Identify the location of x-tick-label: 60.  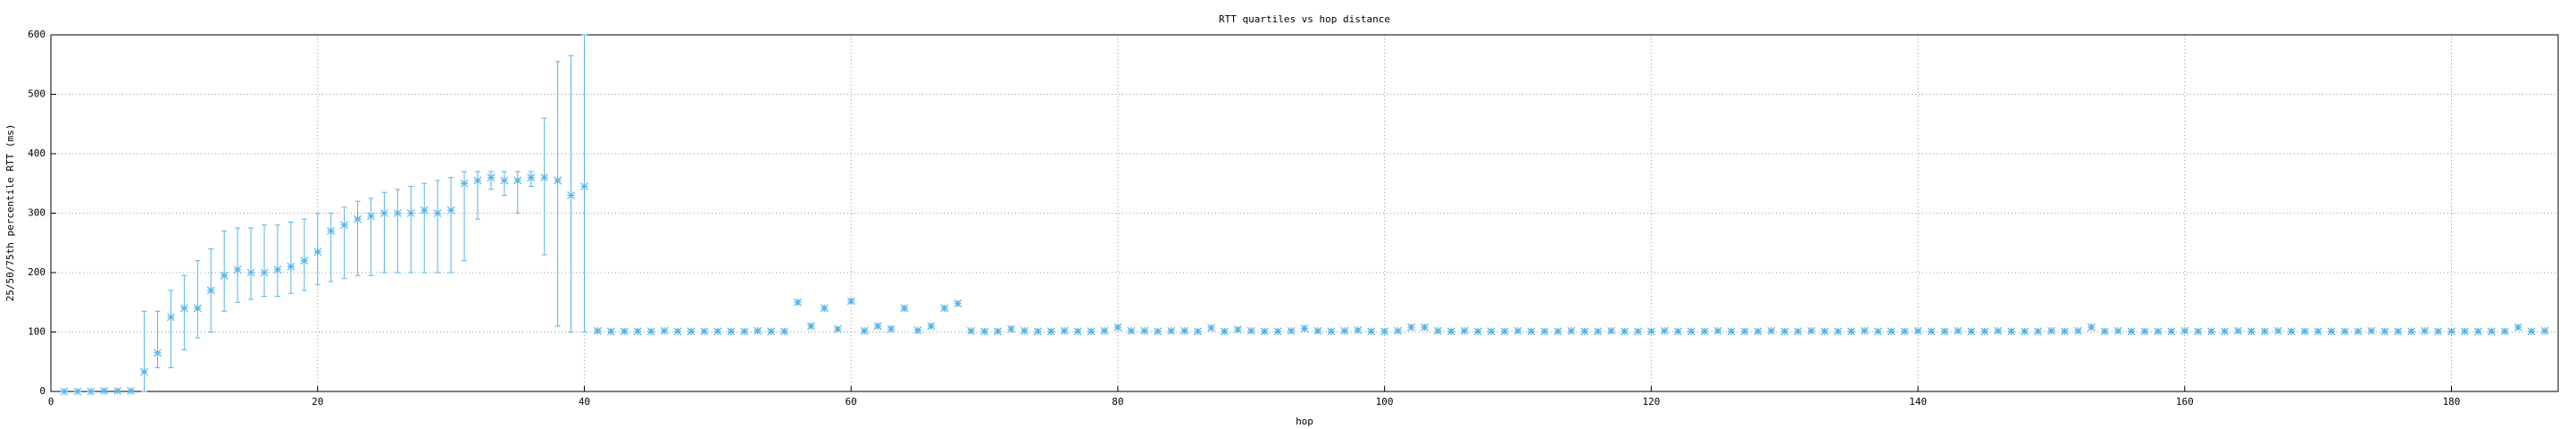
(851, 402).